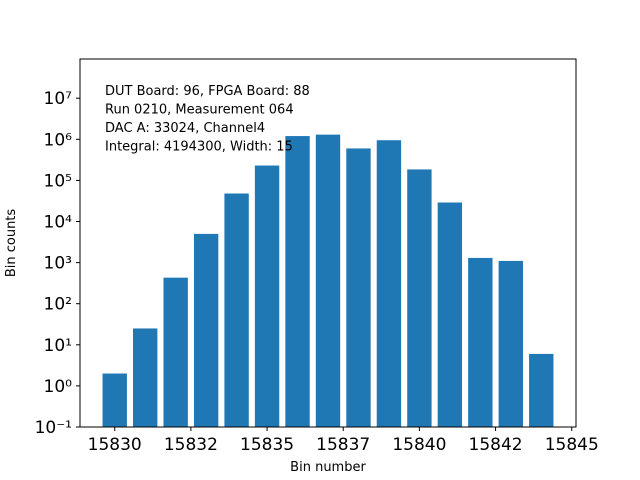  I want to click on x-tick-label: 15837, so click(343, 445).